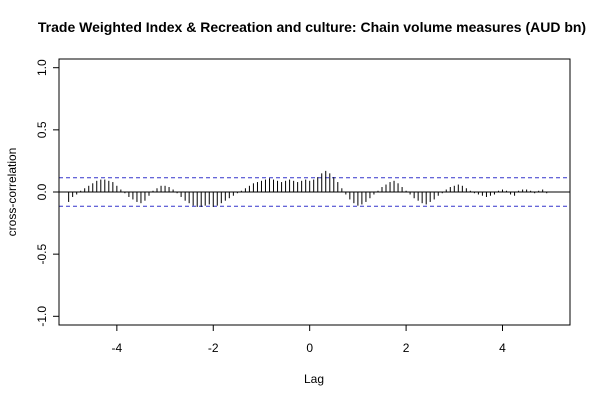  Describe the element at coordinates (42, 316) in the screenshot. I see `y-tick-label: -1.0` at that location.